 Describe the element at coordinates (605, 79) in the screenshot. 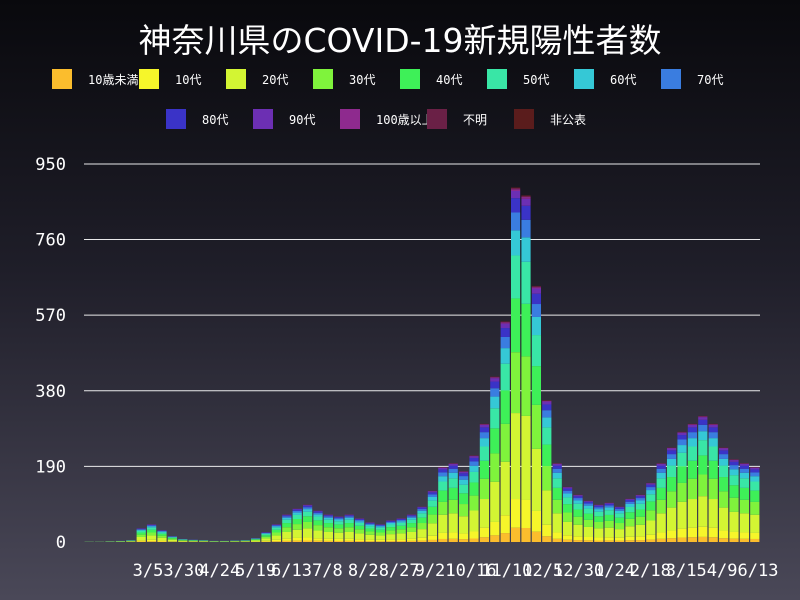

I see `legend-item: 60代` at that location.